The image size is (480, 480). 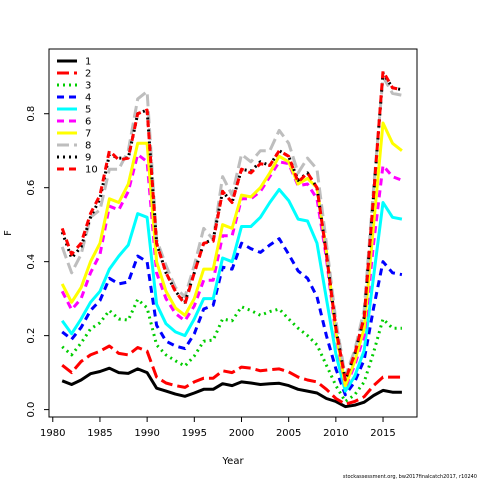 I want to click on legend-label-7: 7, so click(x=88, y=134).